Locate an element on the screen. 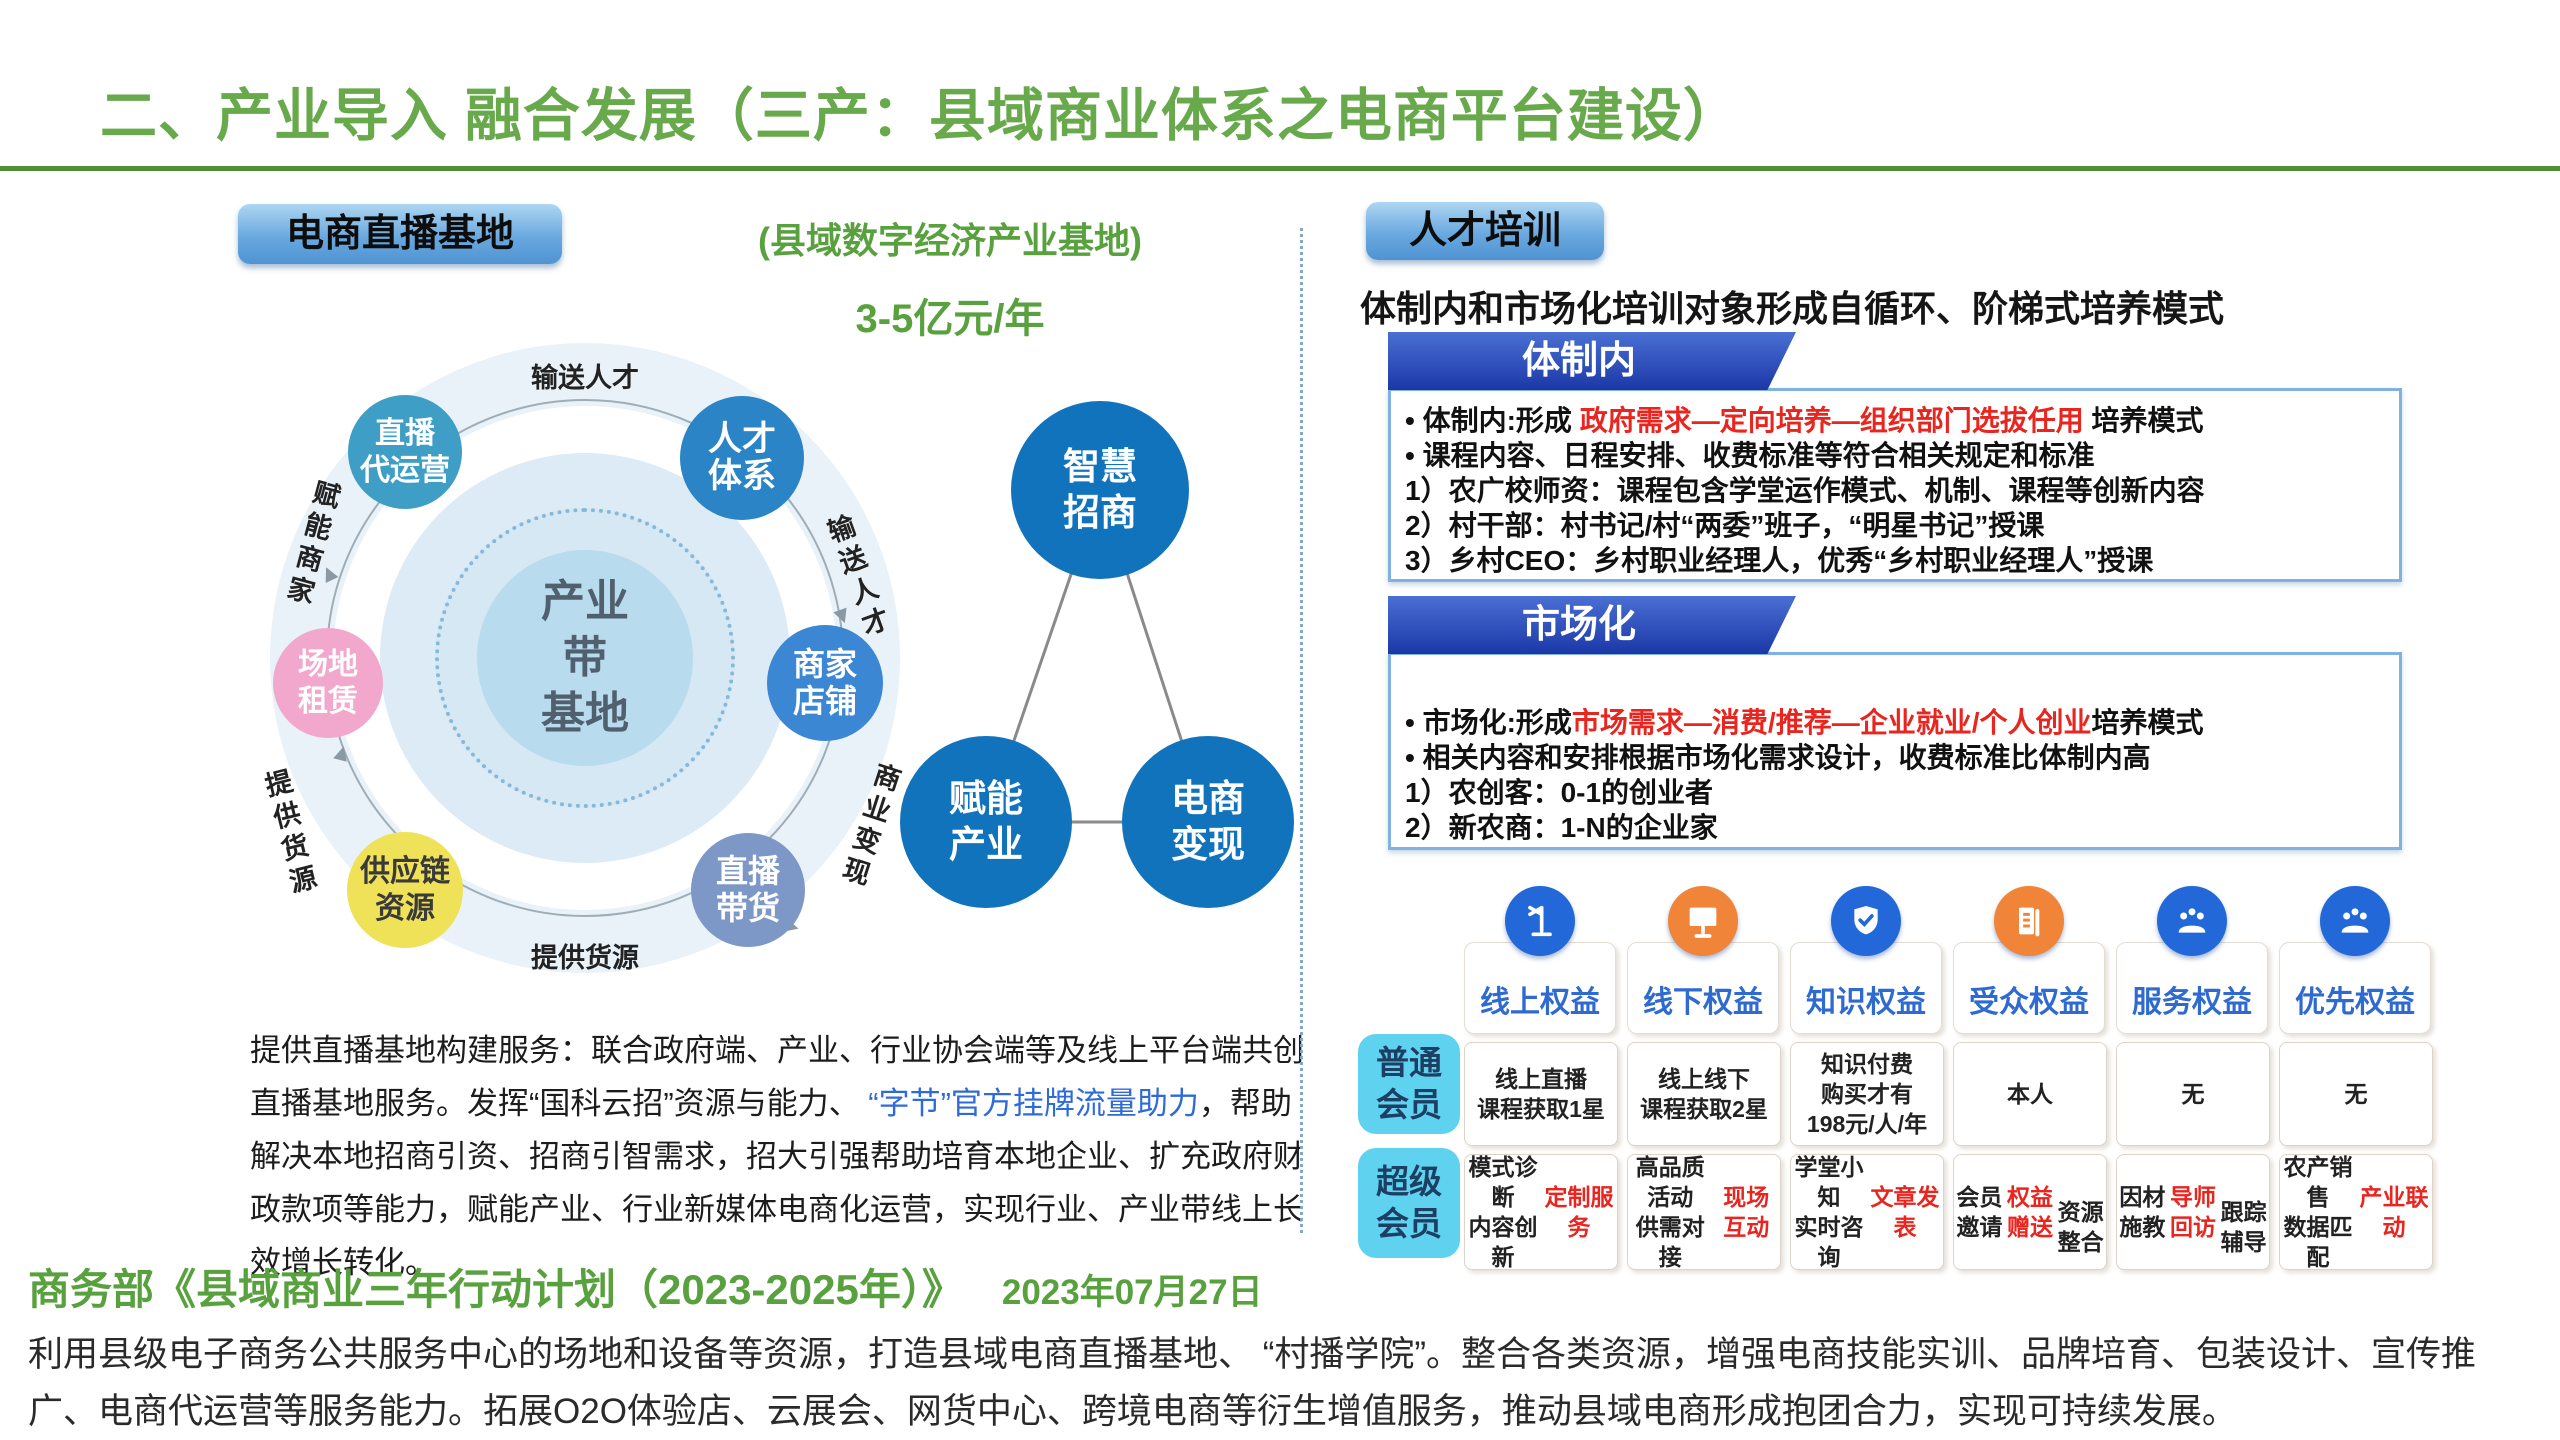 This screenshot has height=1440, width=2560. hub-center-label: 产业 带 基地 is located at coordinates (585, 657).